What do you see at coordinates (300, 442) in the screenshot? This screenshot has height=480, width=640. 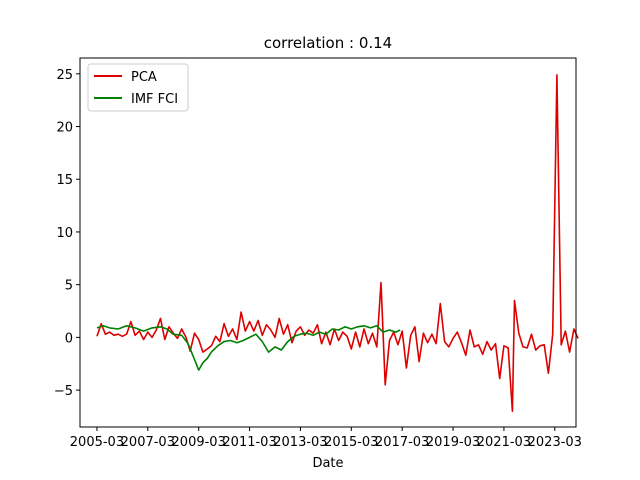 I see `x-tick-label: 2013-03` at bounding box center [300, 442].